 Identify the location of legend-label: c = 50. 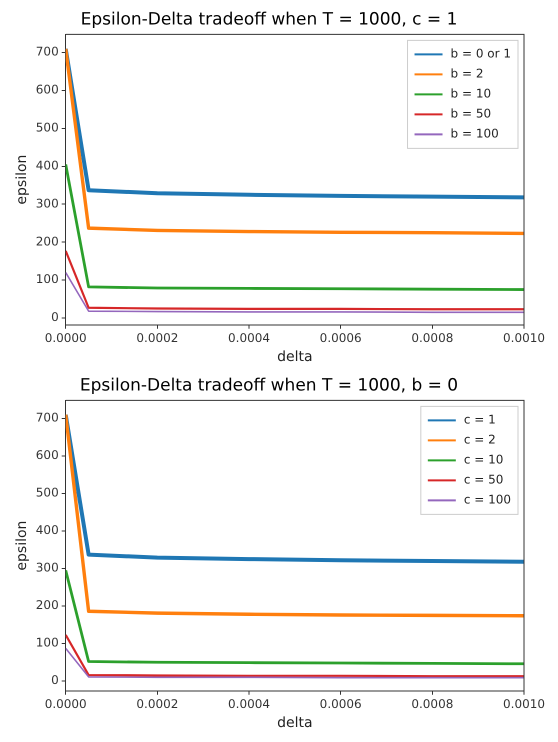
(484, 479).